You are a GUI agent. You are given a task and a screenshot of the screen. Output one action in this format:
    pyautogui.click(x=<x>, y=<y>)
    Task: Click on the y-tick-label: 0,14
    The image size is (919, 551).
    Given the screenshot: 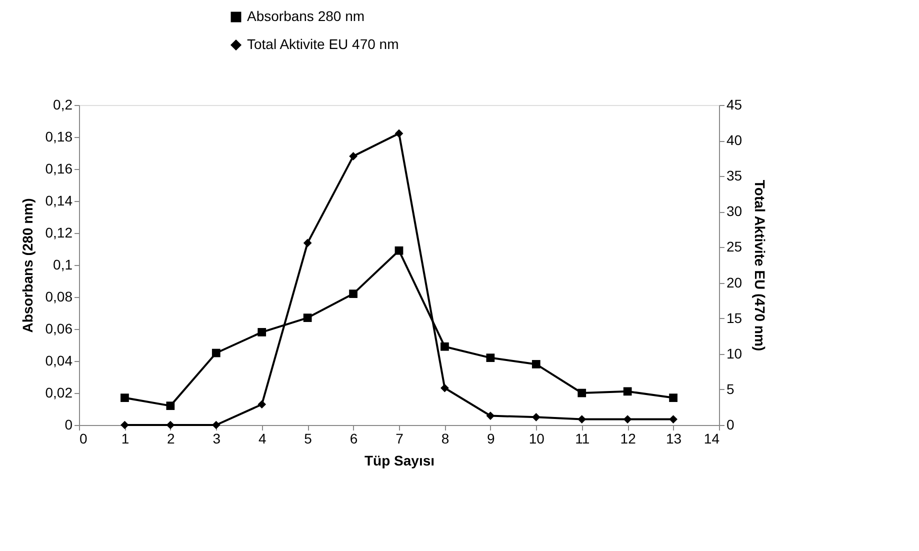 What is the action you would take?
    pyautogui.click(x=59, y=200)
    